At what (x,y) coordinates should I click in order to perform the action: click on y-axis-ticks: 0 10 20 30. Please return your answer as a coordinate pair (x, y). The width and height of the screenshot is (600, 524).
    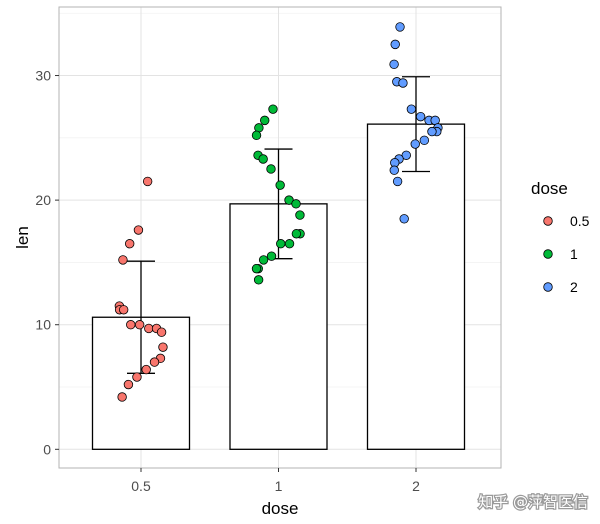
    Looking at the image, I should click on (47, 262).